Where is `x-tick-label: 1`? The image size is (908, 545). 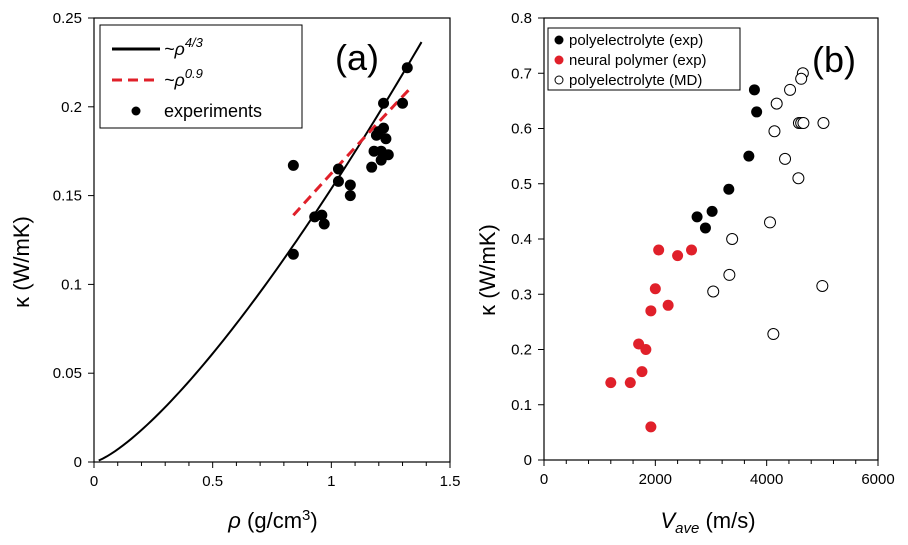
x-tick-label: 1 is located at coordinates (331, 481).